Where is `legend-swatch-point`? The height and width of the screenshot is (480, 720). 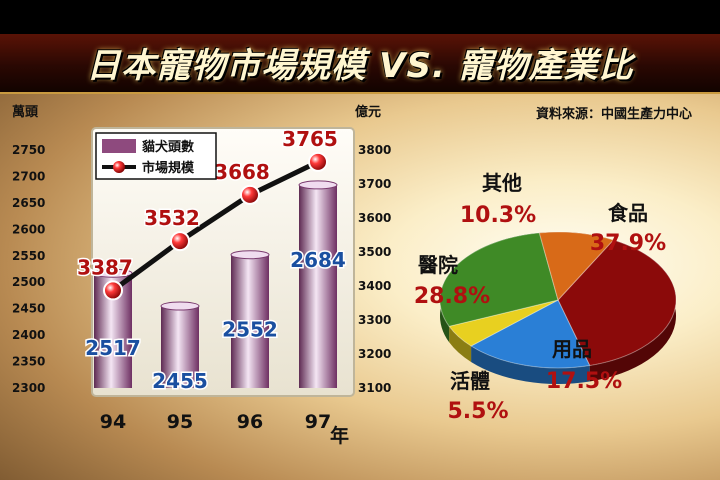
legend-swatch-point is located at coordinates (119, 167).